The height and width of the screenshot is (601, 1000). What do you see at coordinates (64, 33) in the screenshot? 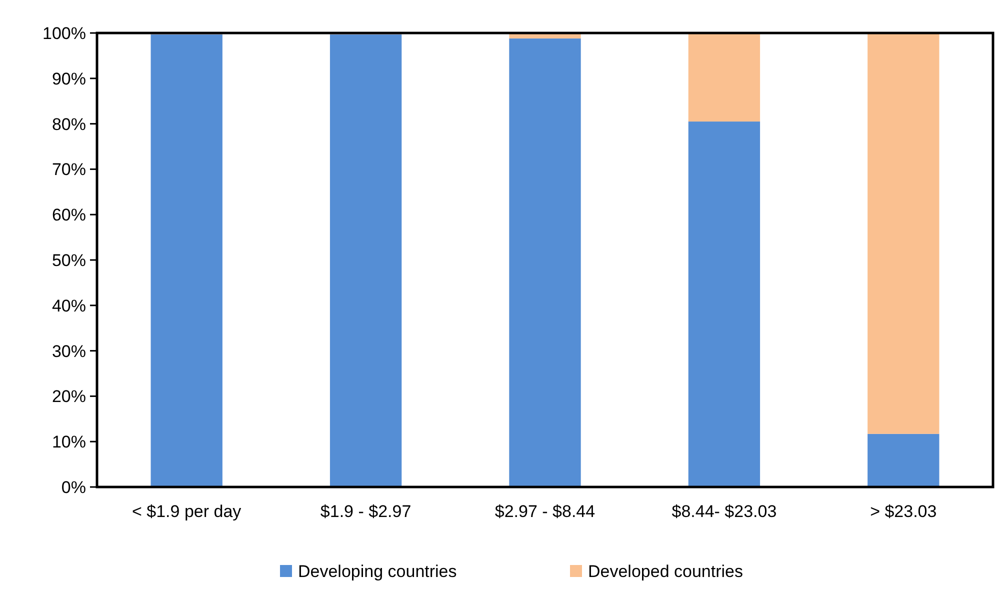
I see `y-tick-label: 100%` at bounding box center [64, 33].